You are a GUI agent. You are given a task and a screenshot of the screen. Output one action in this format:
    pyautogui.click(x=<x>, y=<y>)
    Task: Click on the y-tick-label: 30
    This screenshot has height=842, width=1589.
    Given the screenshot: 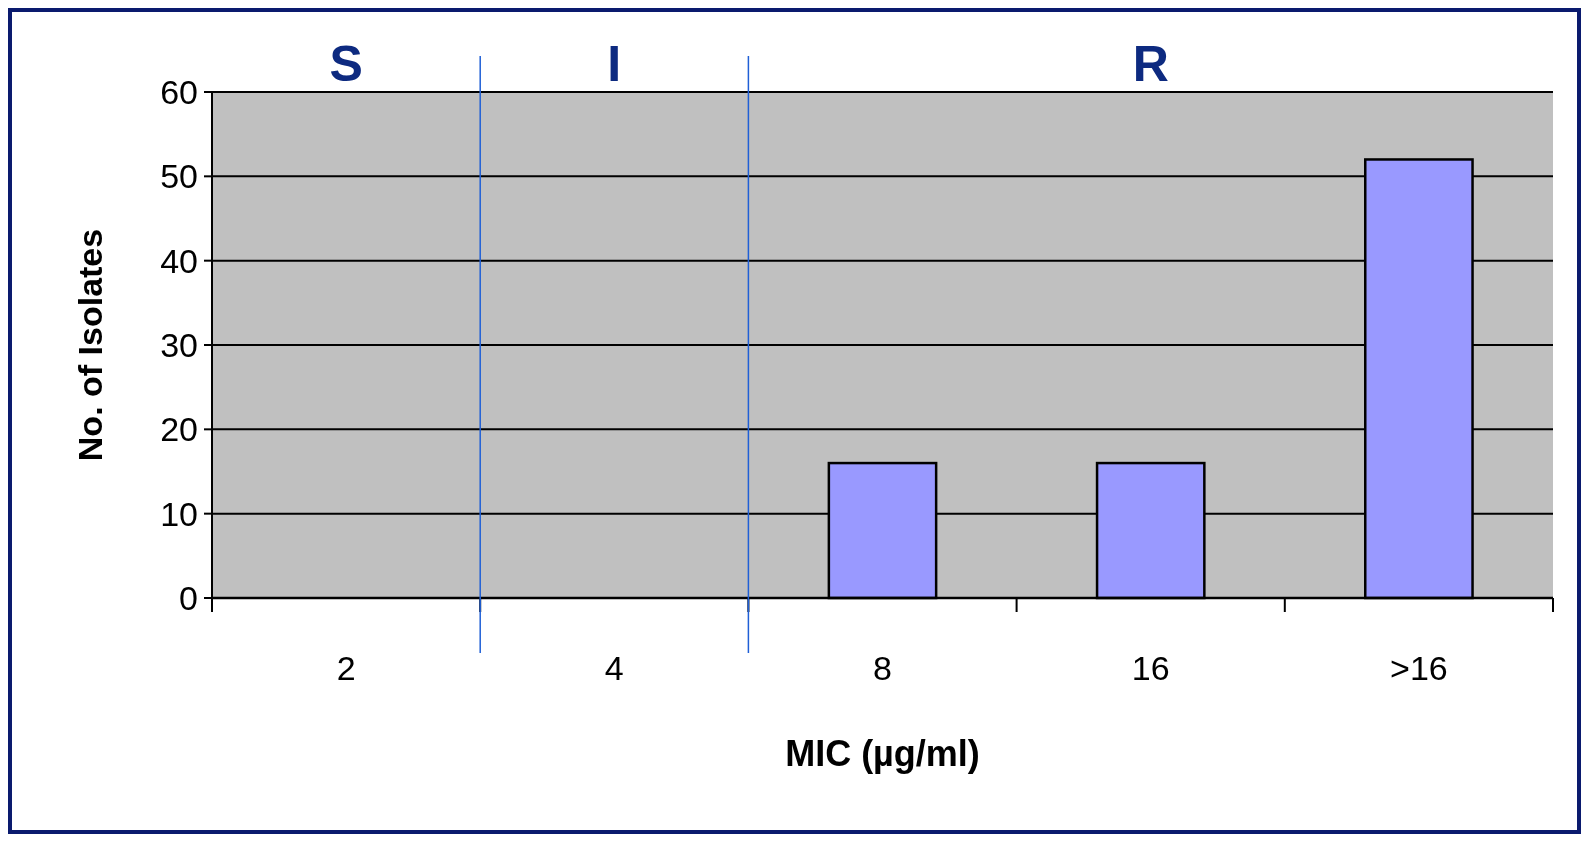 What is the action you would take?
    pyautogui.click(x=179, y=344)
    